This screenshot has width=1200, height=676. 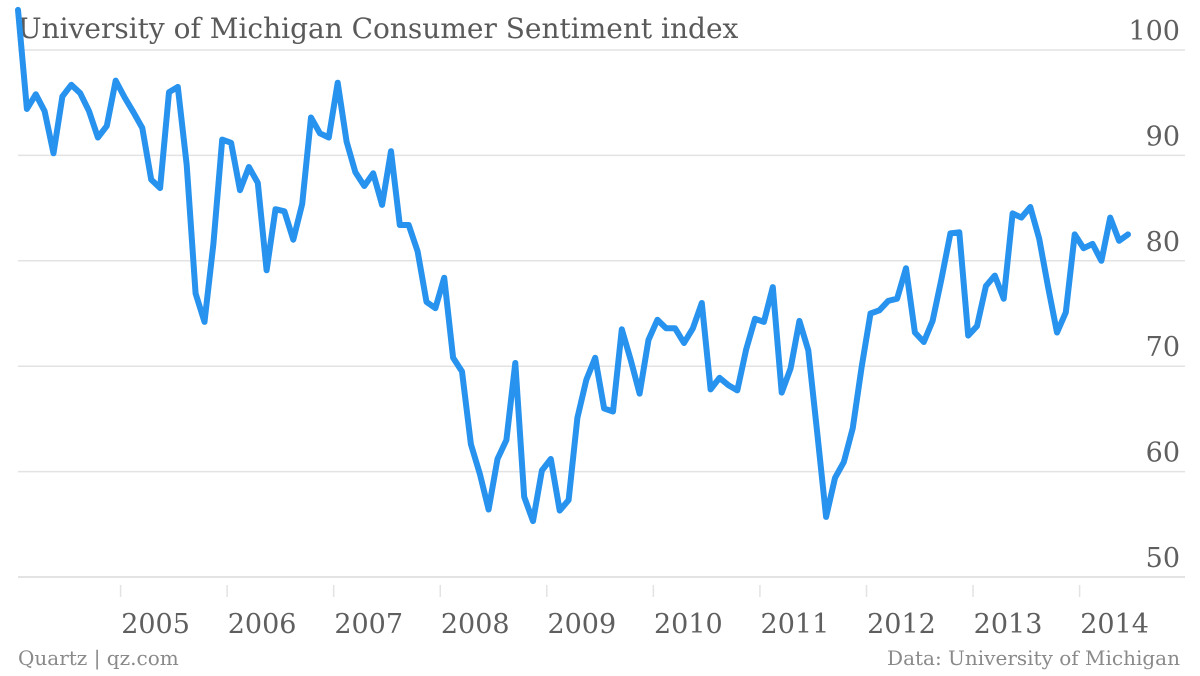 I want to click on x-tick-label: 2007, so click(x=368, y=624).